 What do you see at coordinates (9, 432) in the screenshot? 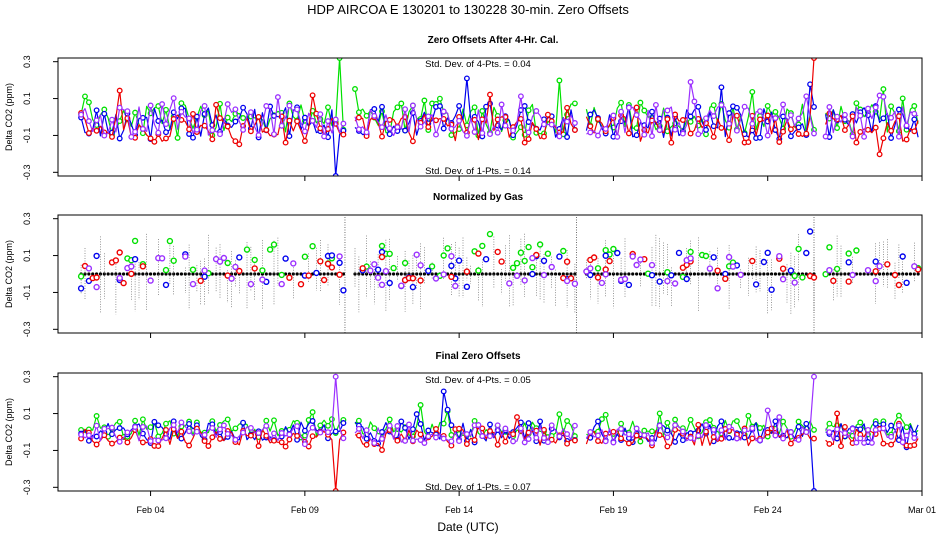
I see `y-axis-label: Delta CO2 (ppm)` at bounding box center [9, 432].